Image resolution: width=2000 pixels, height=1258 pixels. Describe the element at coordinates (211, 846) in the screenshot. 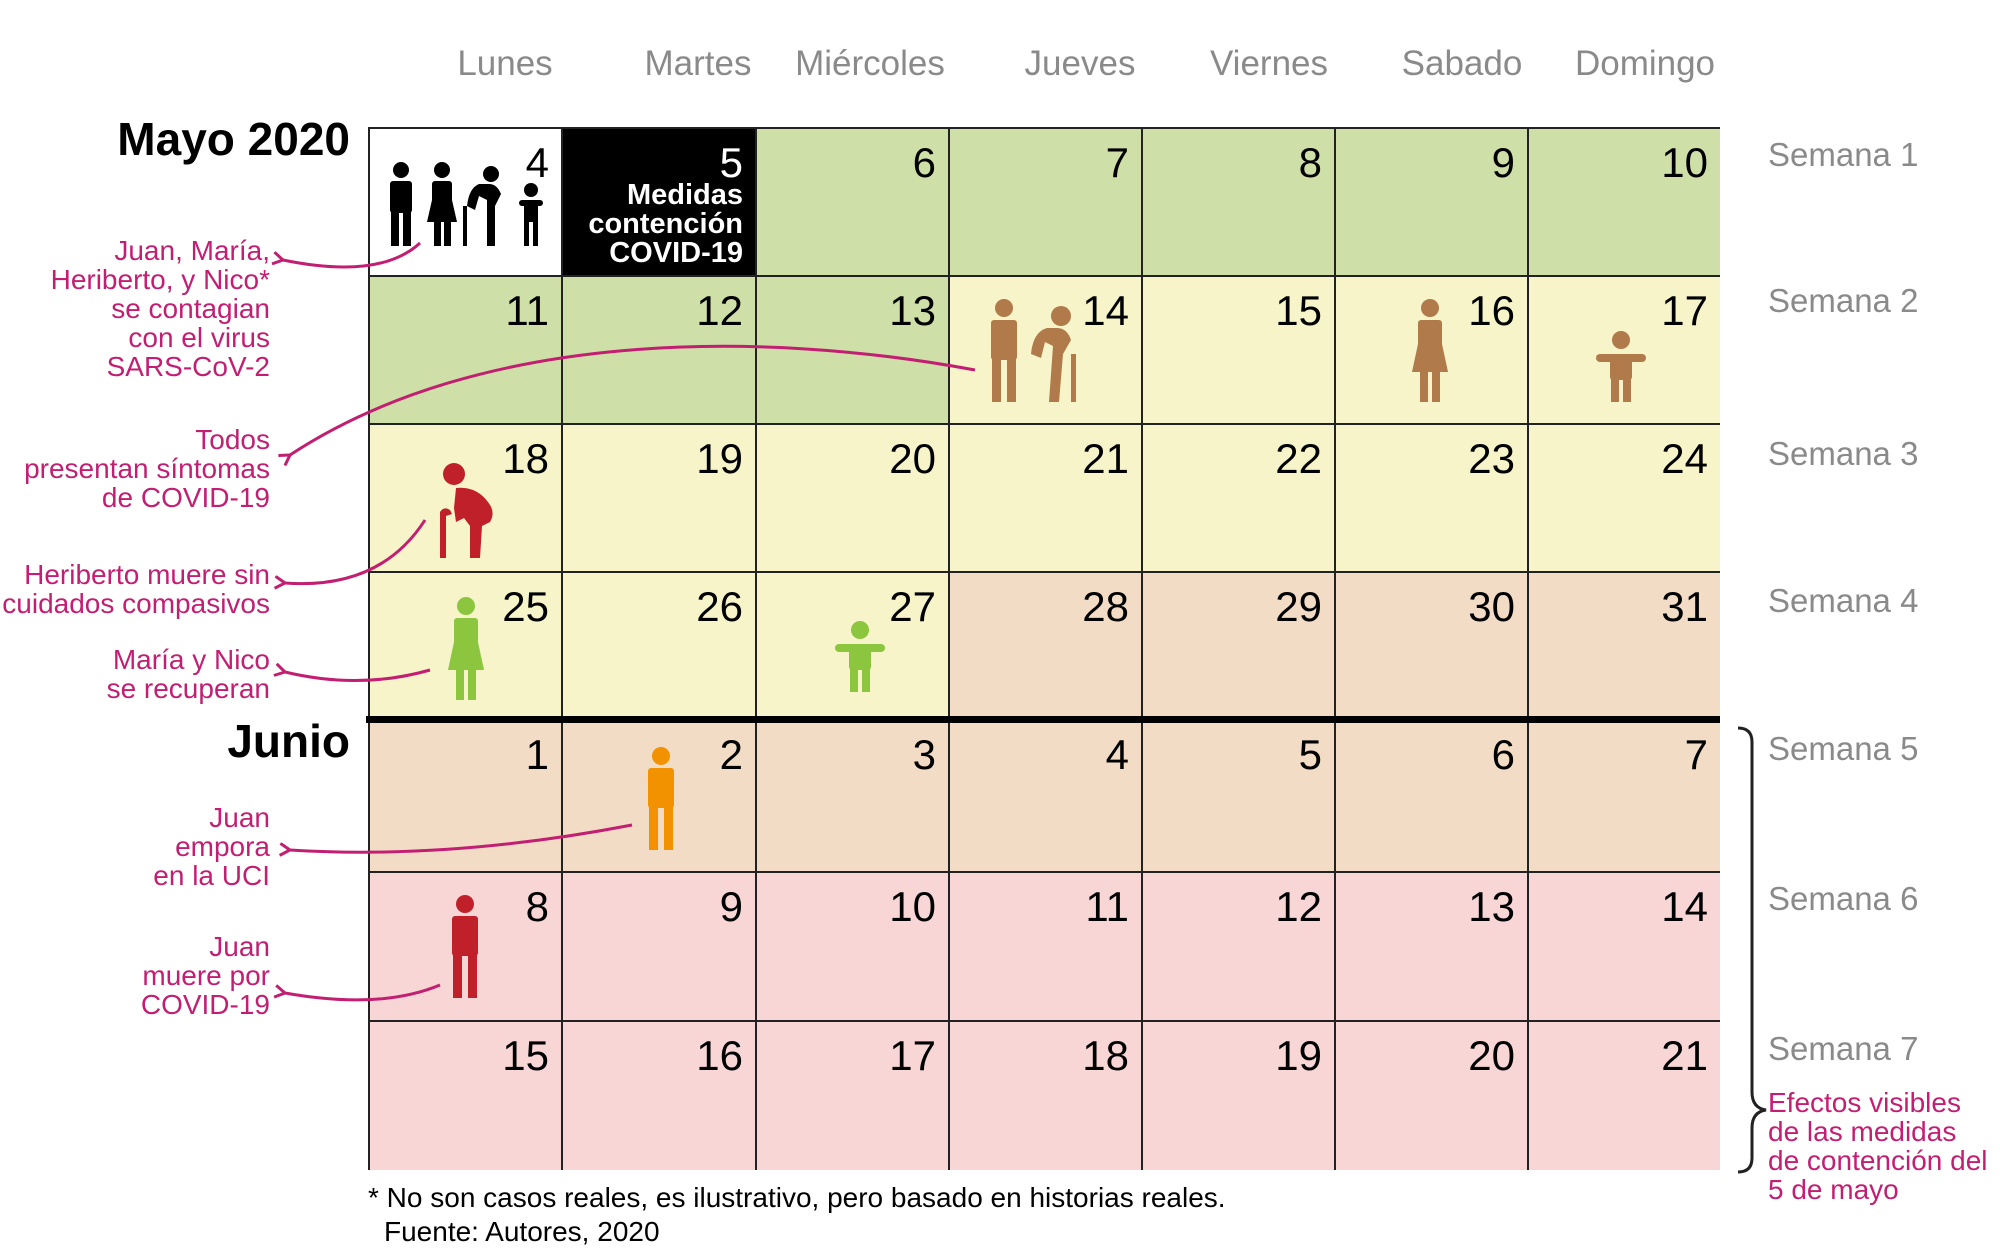

I see `annotation-icu: Juan empora en la UCI` at that location.